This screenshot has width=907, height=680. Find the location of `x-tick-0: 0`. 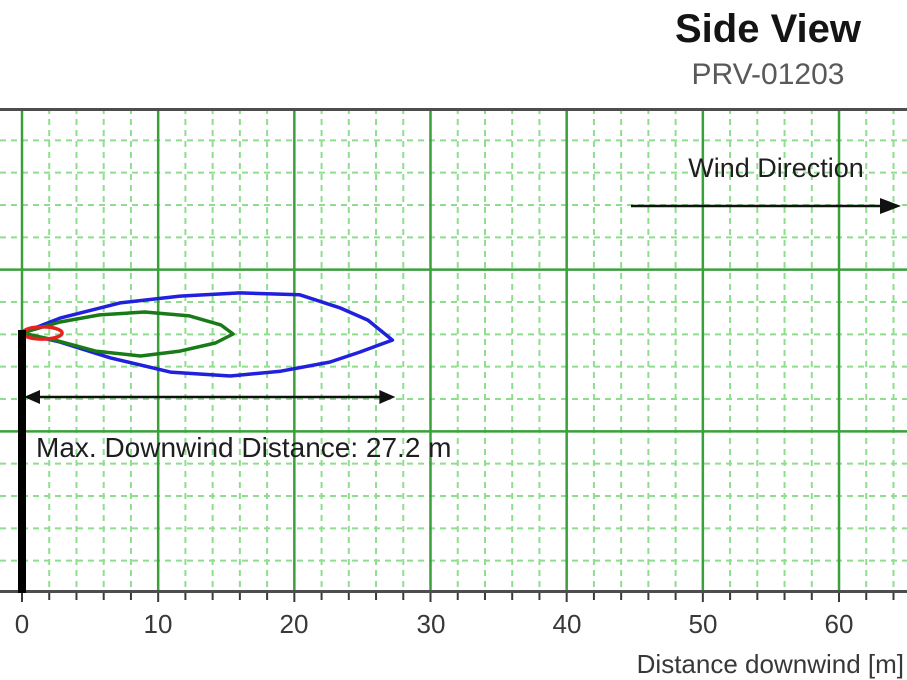

x-tick-0: 0 is located at coordinates (22, 624).